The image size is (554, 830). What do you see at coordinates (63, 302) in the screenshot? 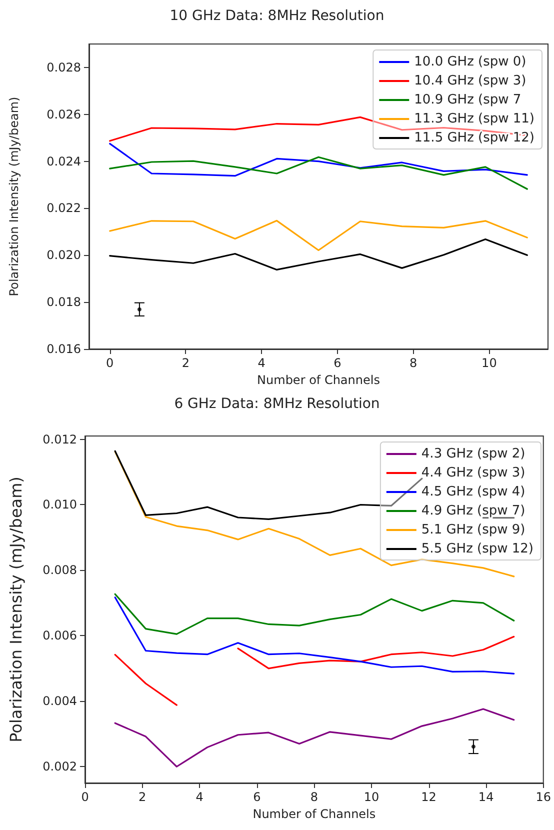
I see `y-tick-label: 0.018` at bounding box center [63, 302].